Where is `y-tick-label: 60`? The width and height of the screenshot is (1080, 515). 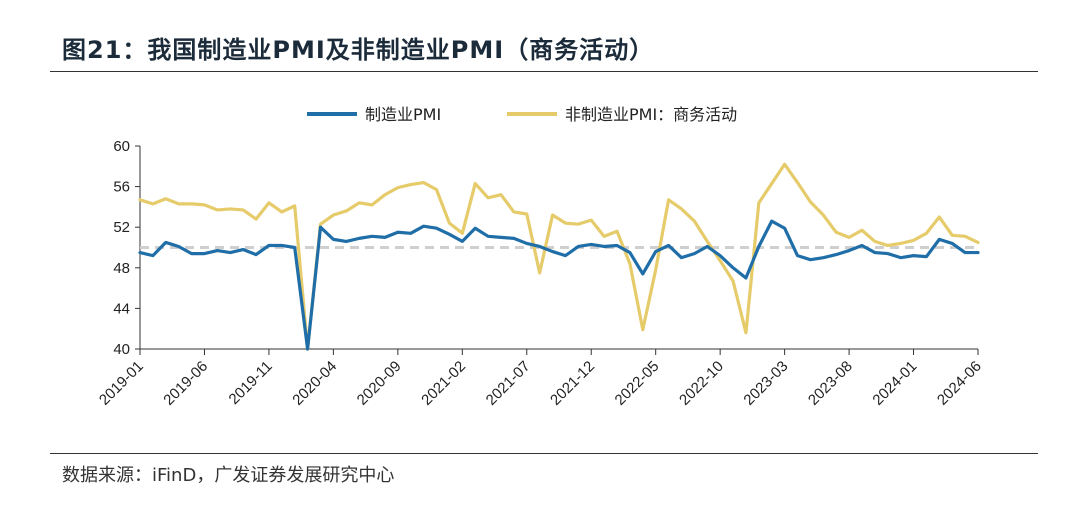 y-tick-label: 60 is located at coordinates (121, 146).